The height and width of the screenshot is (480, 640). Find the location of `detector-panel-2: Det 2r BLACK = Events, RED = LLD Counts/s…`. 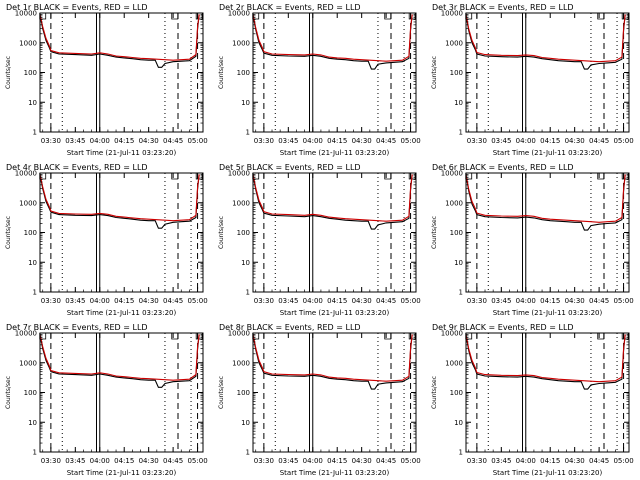

detector-panel-2: Det 2r BLACK = Events, RED = LLD Counts/s… is located at coordinates (319, 80).